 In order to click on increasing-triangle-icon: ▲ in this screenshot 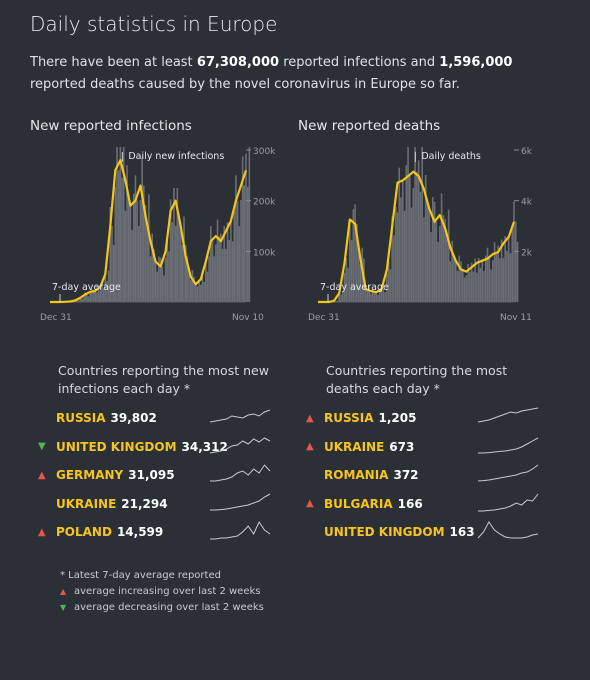, I will do `click(63, 591)`.